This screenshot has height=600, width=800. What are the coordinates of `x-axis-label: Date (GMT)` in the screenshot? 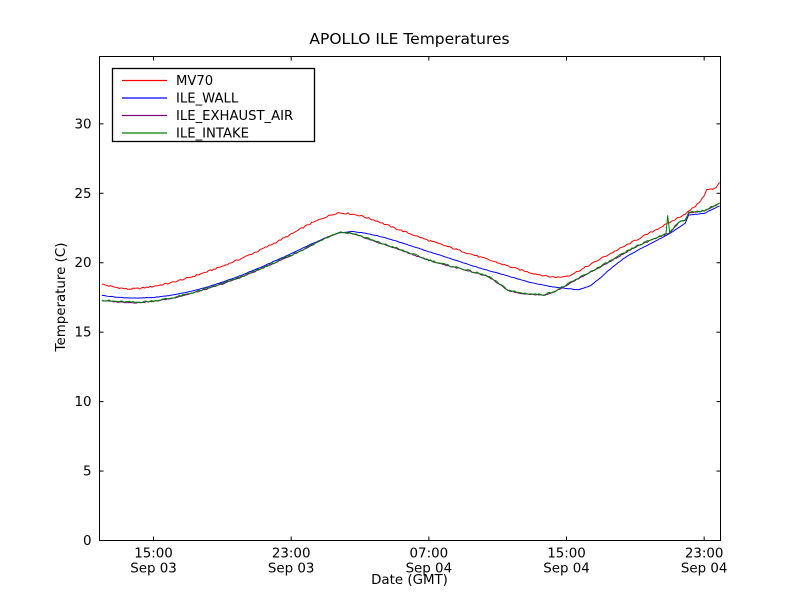 It's located at (409, 580).